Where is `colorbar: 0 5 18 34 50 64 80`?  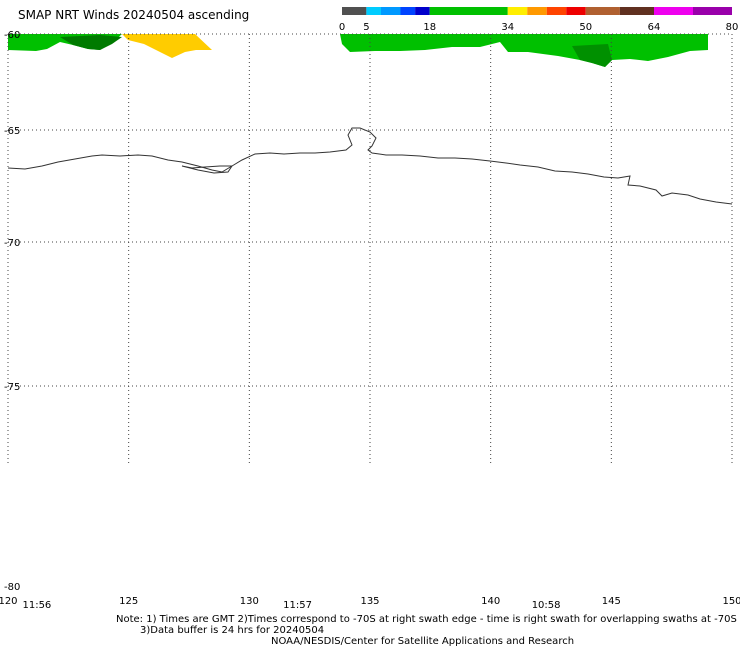 colorbar: 0 5 18 34 50 64 80 is located at coordinates (539, 20).